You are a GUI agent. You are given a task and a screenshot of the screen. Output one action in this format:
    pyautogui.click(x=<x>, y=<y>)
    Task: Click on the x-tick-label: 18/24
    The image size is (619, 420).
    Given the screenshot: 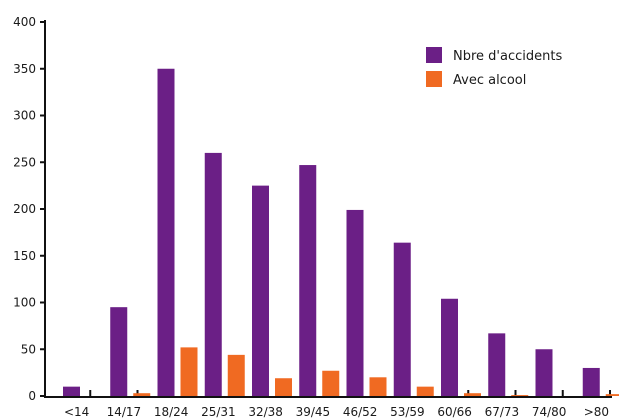 What is the action you would take?
    pyautogui.click(x=171, y=412)
    